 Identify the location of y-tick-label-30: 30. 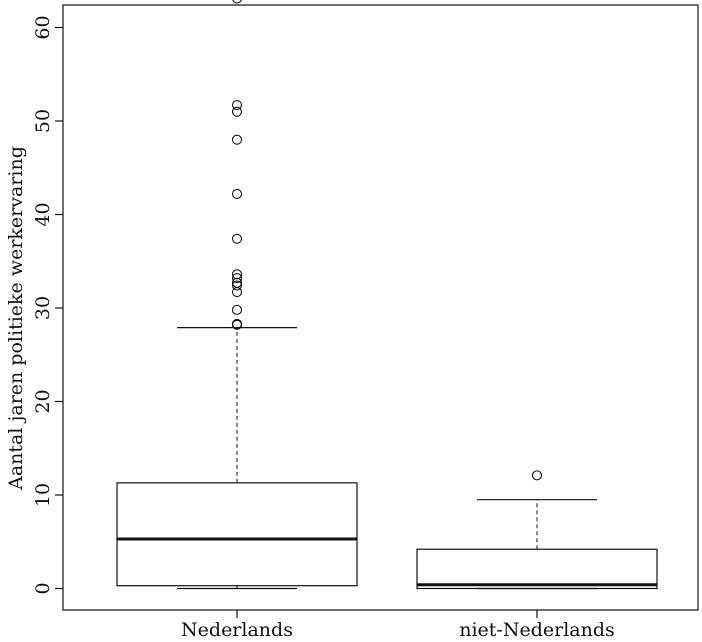
(43, 308).